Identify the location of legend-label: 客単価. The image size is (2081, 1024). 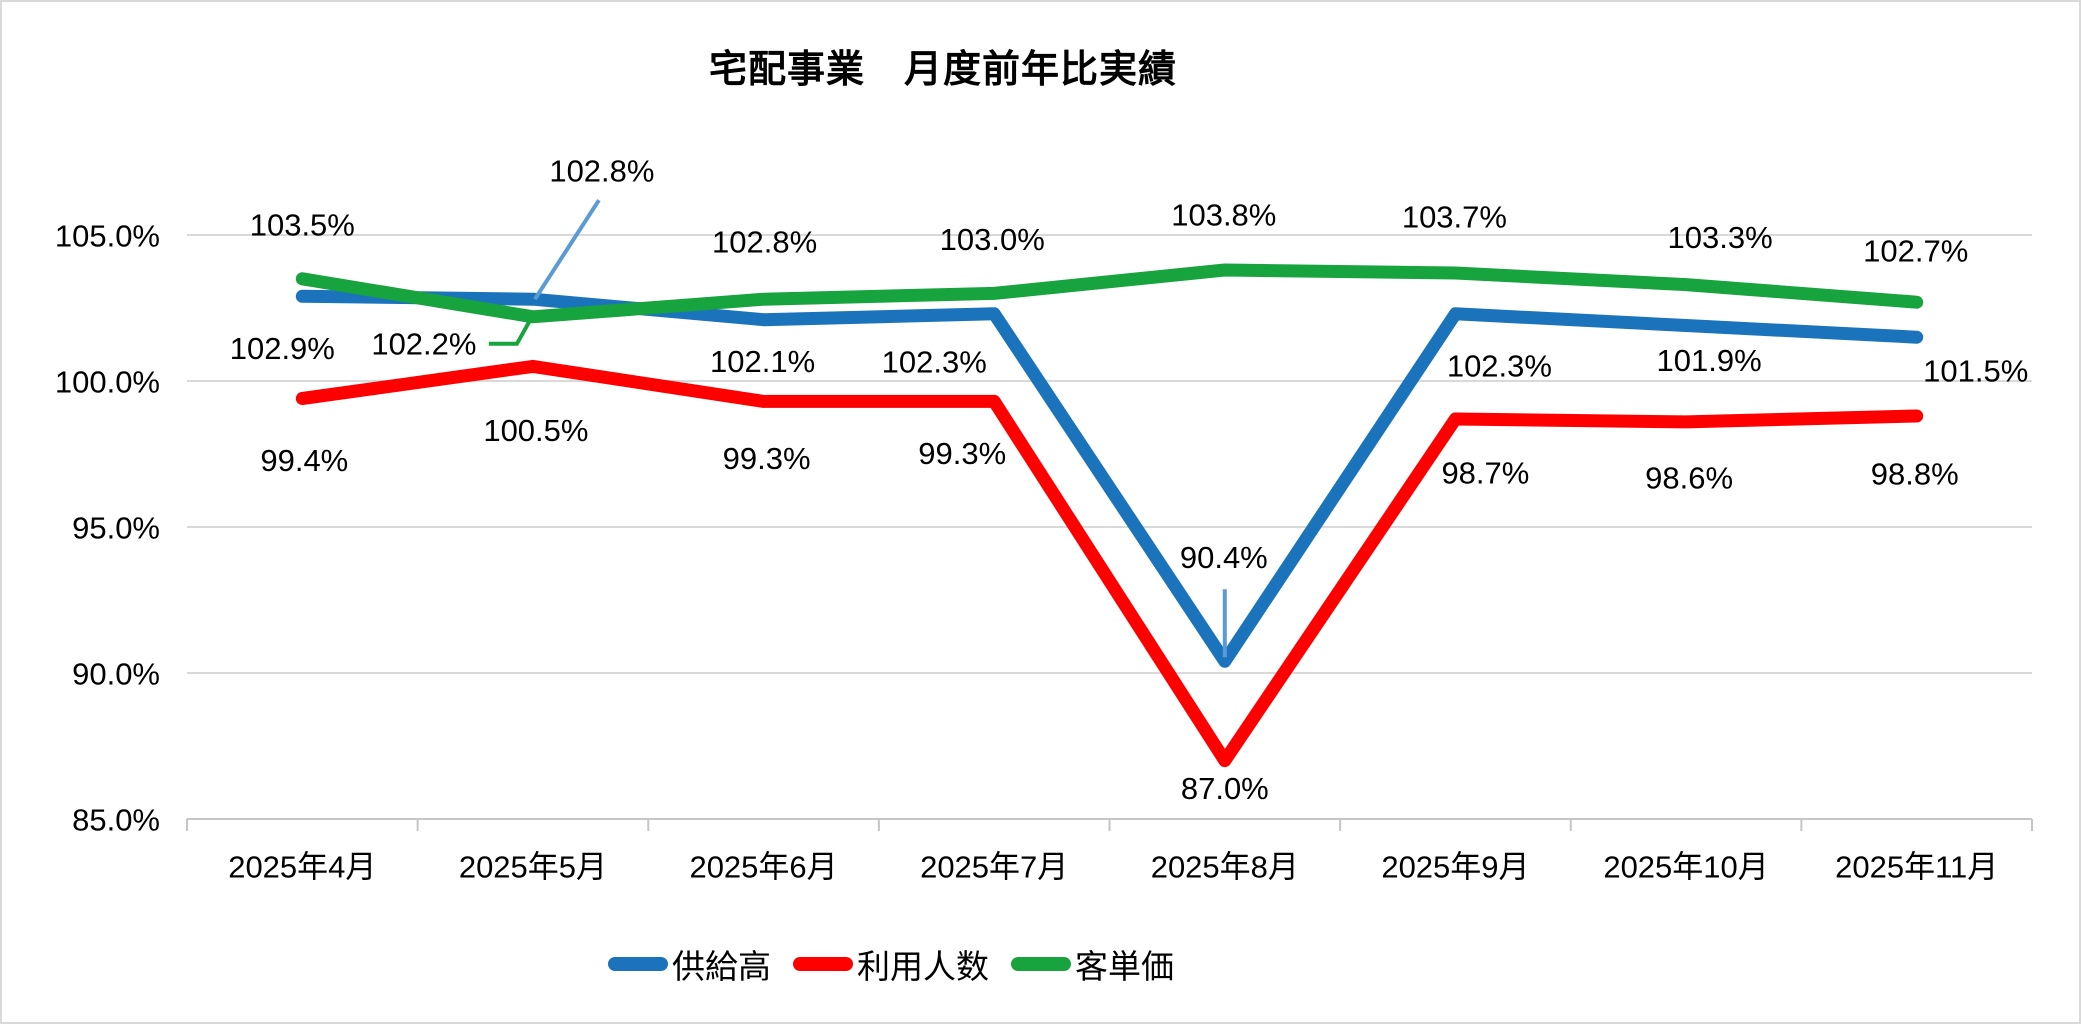
(1124, 966).